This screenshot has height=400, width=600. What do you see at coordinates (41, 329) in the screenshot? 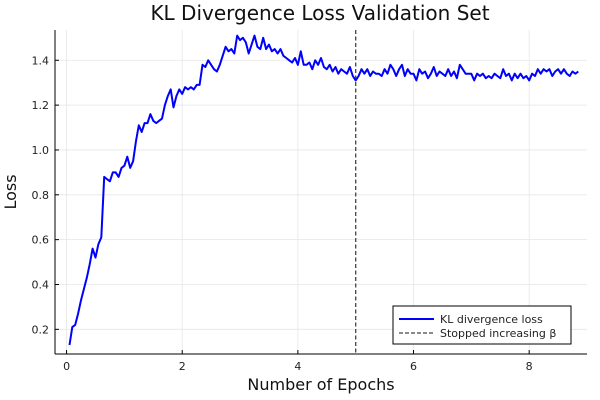
I see `y-tick-label: 0.2` at bounding box center [41, 329].